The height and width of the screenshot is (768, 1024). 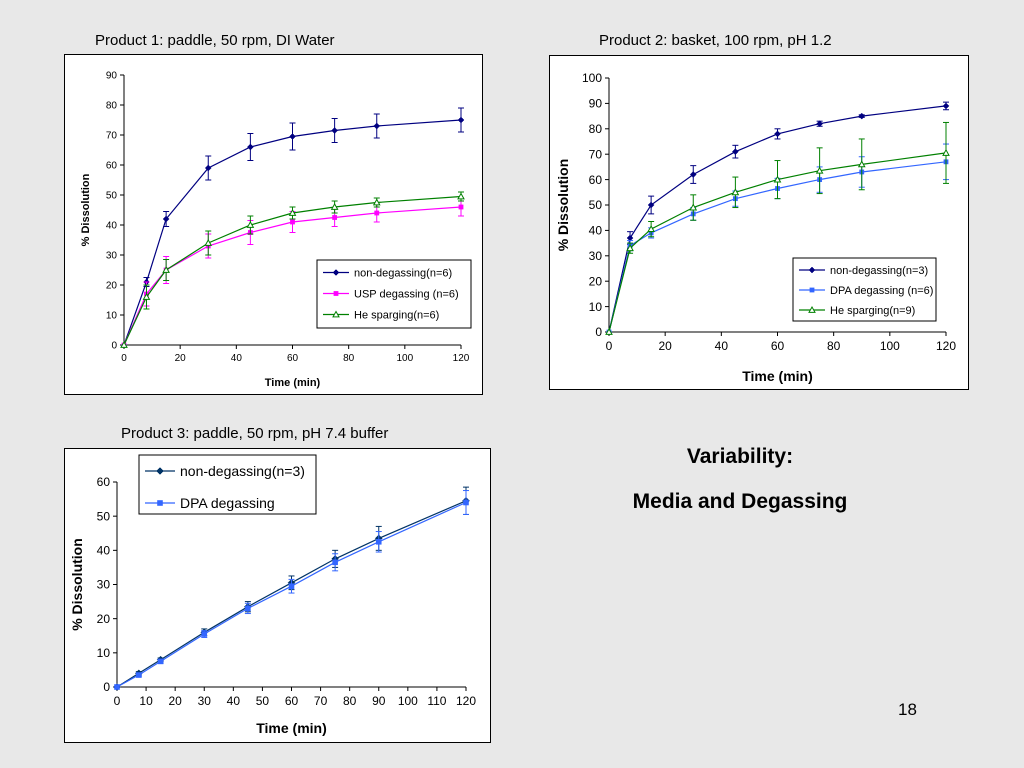 What do you see at coordinates (263, 701) in the screenshot?
I see `x-tick-label: 50` at bounding box center [263, 701].